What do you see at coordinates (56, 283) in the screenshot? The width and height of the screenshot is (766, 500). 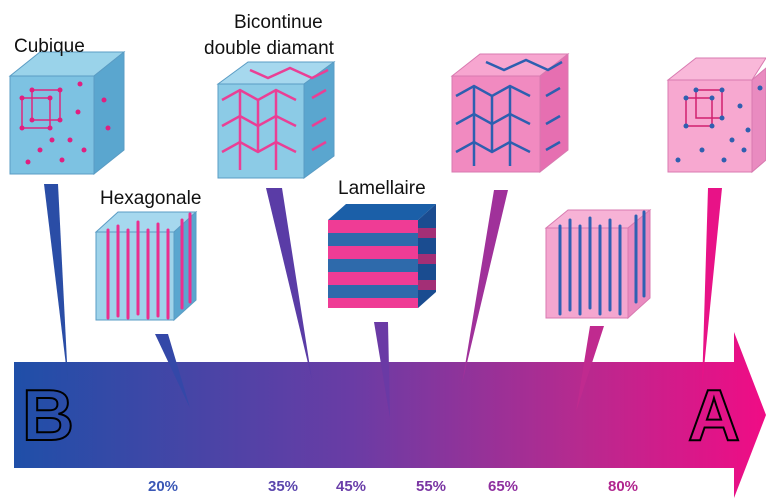 I see `pointer-cubique-b` at bounding box center [56, 283].